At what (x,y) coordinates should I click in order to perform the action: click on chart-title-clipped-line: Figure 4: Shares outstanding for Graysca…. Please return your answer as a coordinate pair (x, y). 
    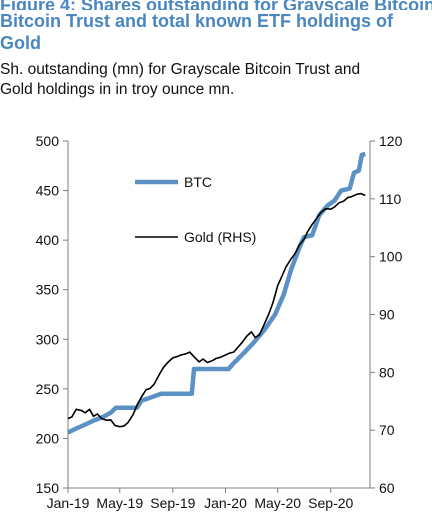
    Looking at the image, I should click on (216, 5).